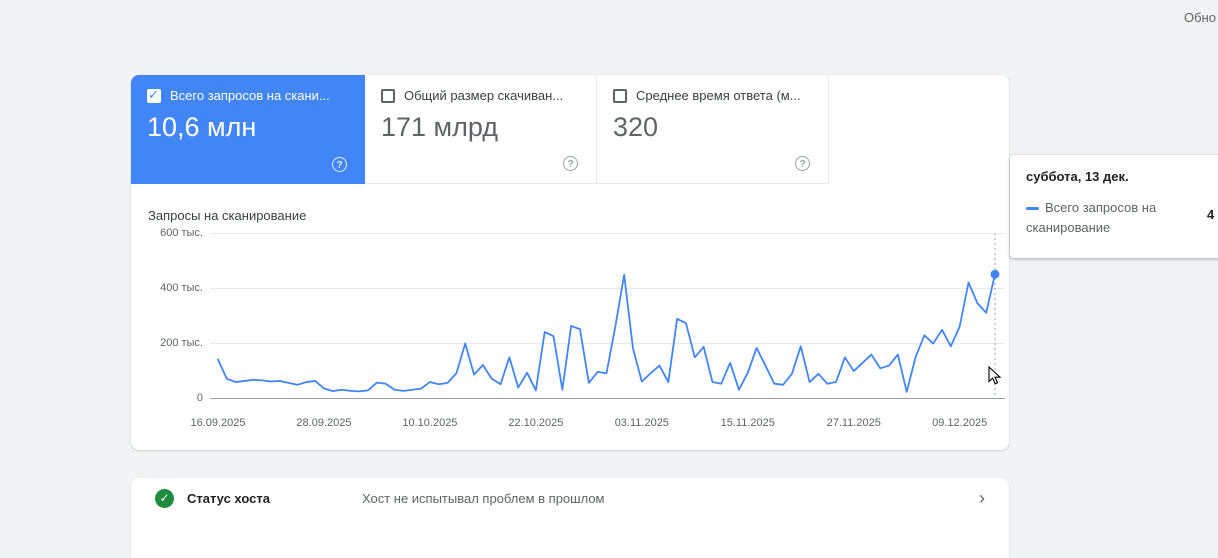  I want to click on tooltip-series-row: Всего запросов на сканирование, so click(1110, 218).